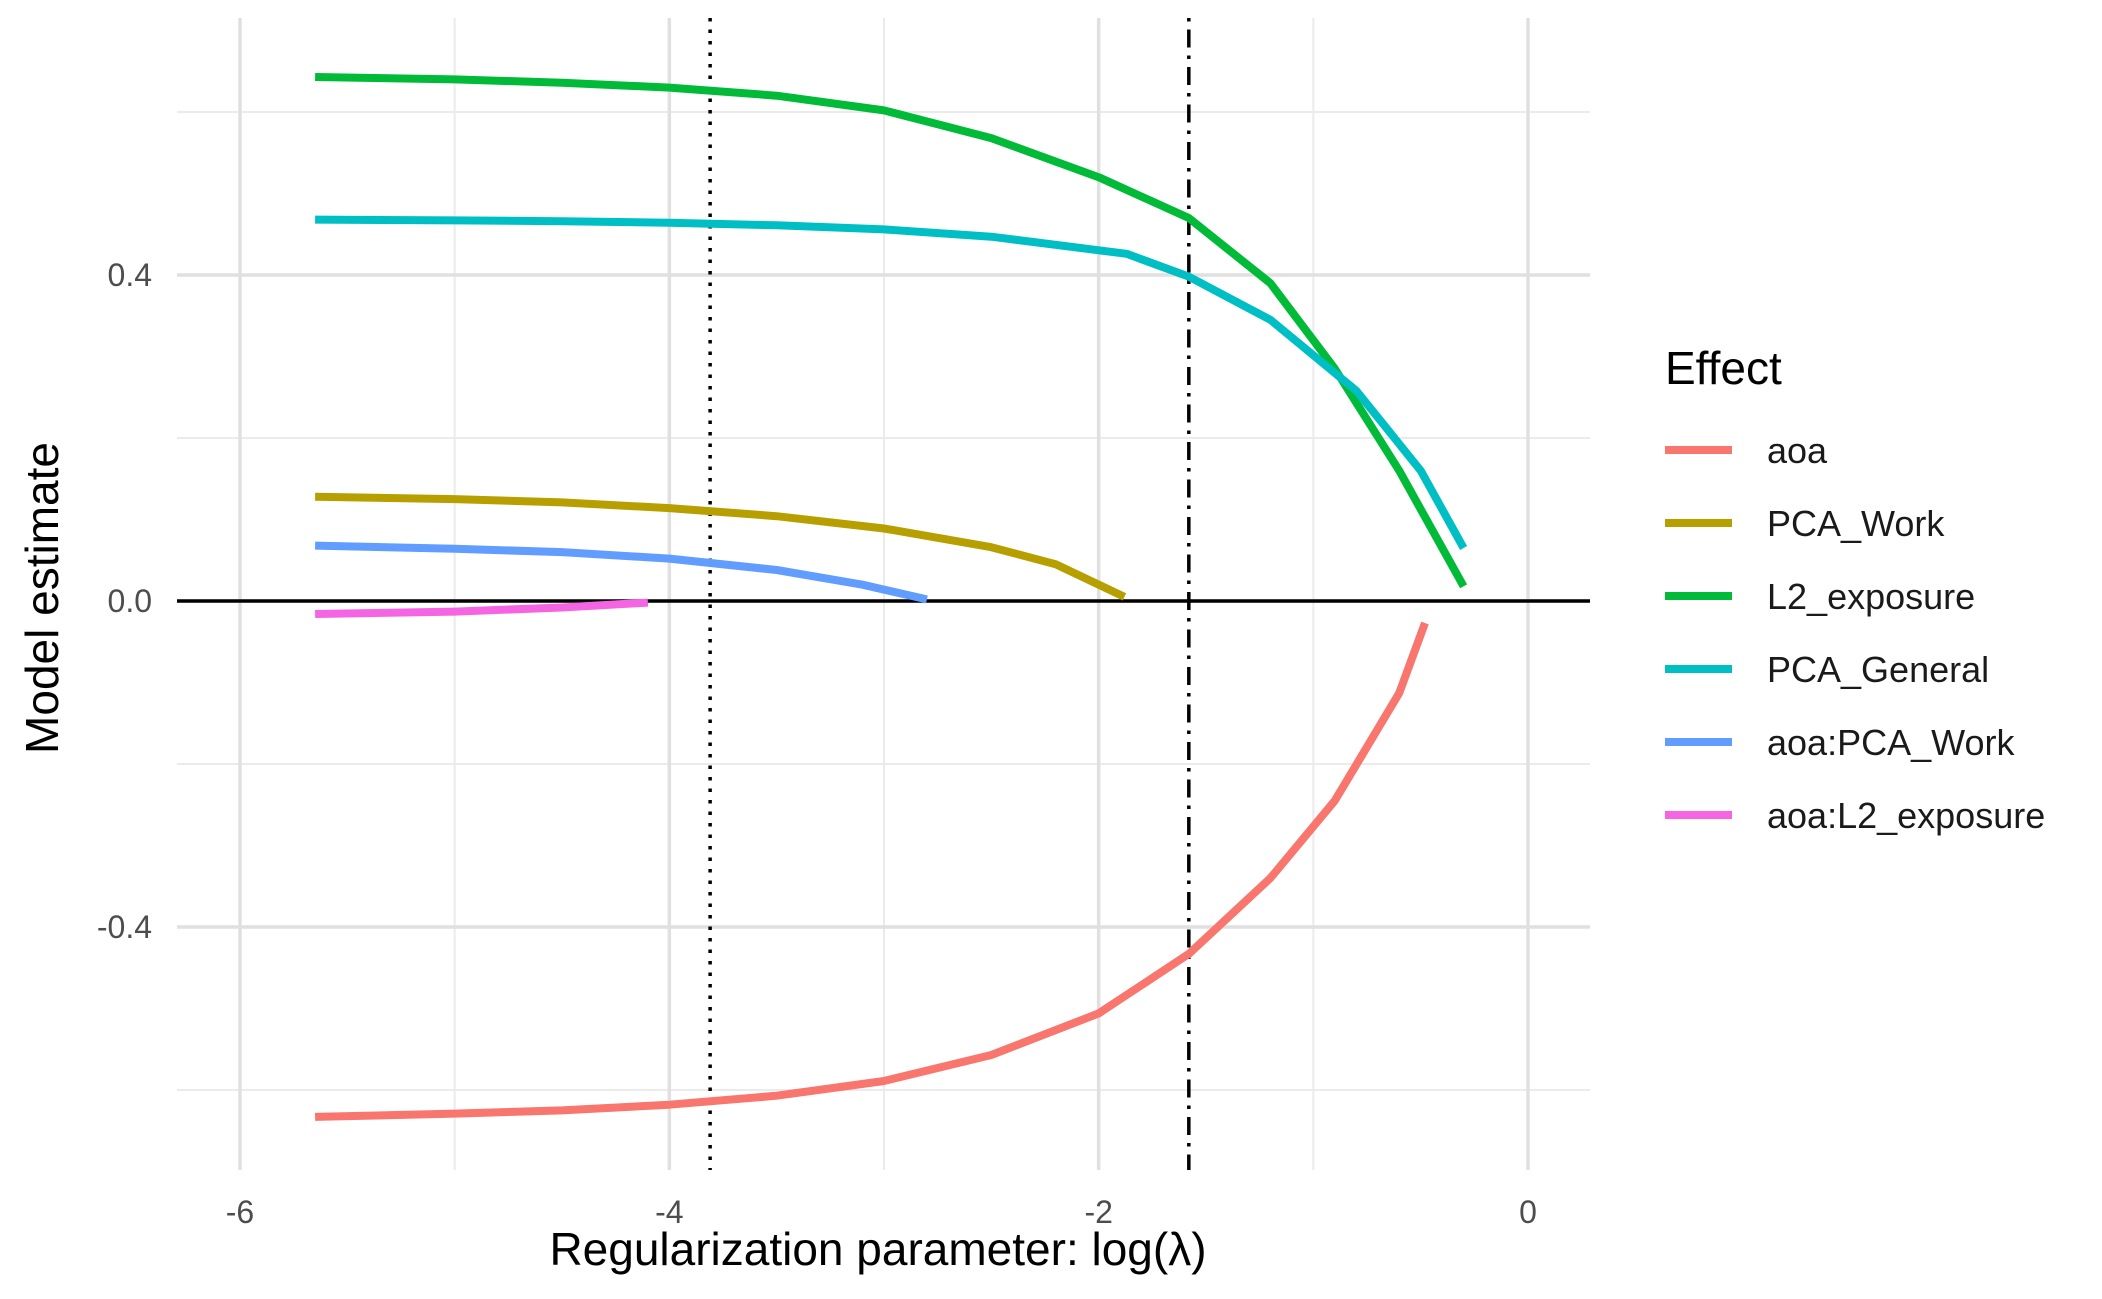  I want to click on legend-label-L2_exposure: L2_exposure, so click(1871, 596).